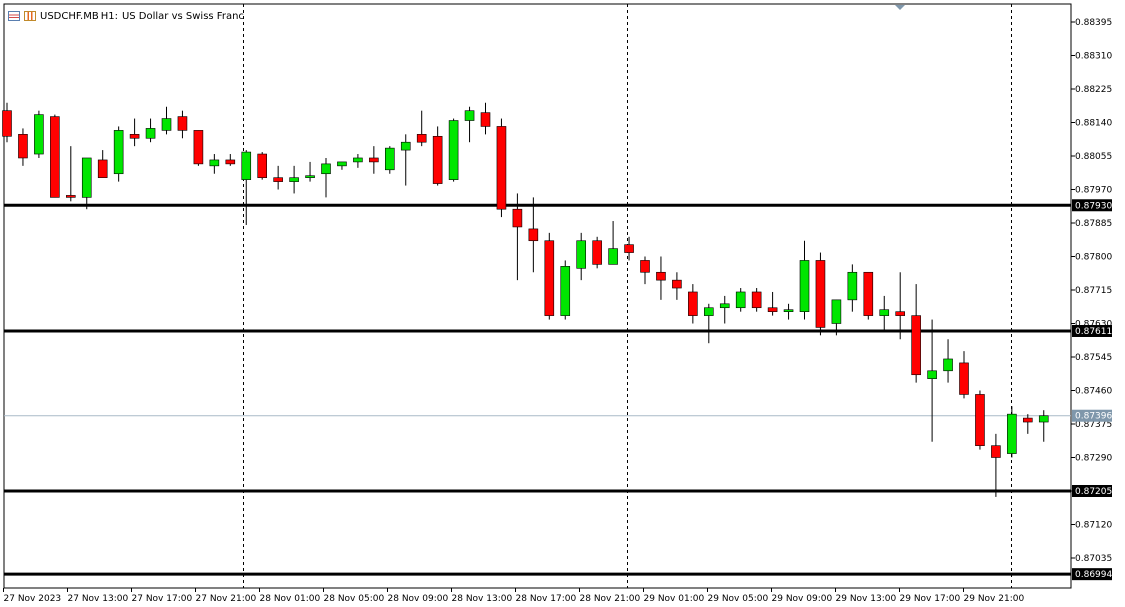  What do you see at coordinates (33, 599) in the screenshot?
I see `x-tick-label: 27 Nov 2023` at bounding box center [33, 599].